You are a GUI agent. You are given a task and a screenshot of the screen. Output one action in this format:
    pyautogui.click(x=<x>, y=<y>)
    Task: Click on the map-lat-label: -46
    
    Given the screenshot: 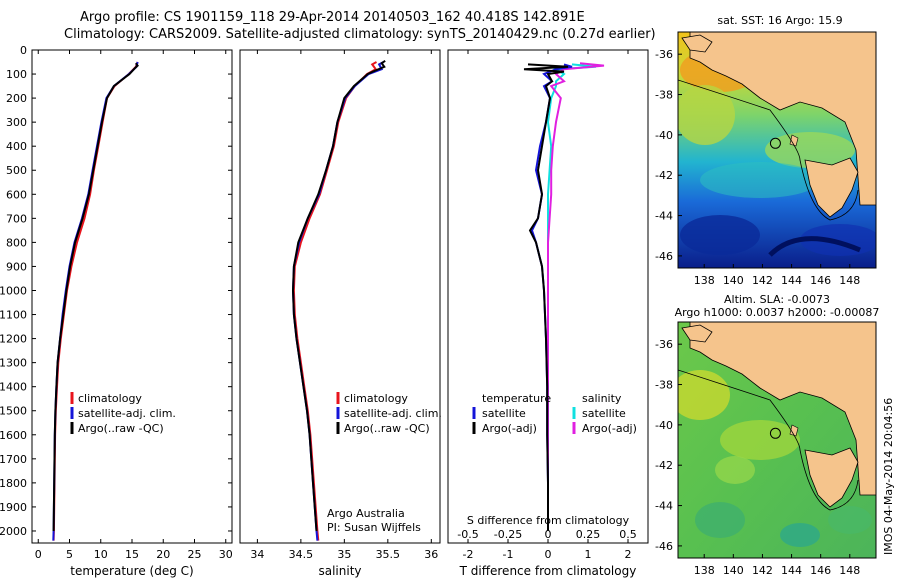 What is the action you would take?
    pyautogui.click(x=664, y=256)
    